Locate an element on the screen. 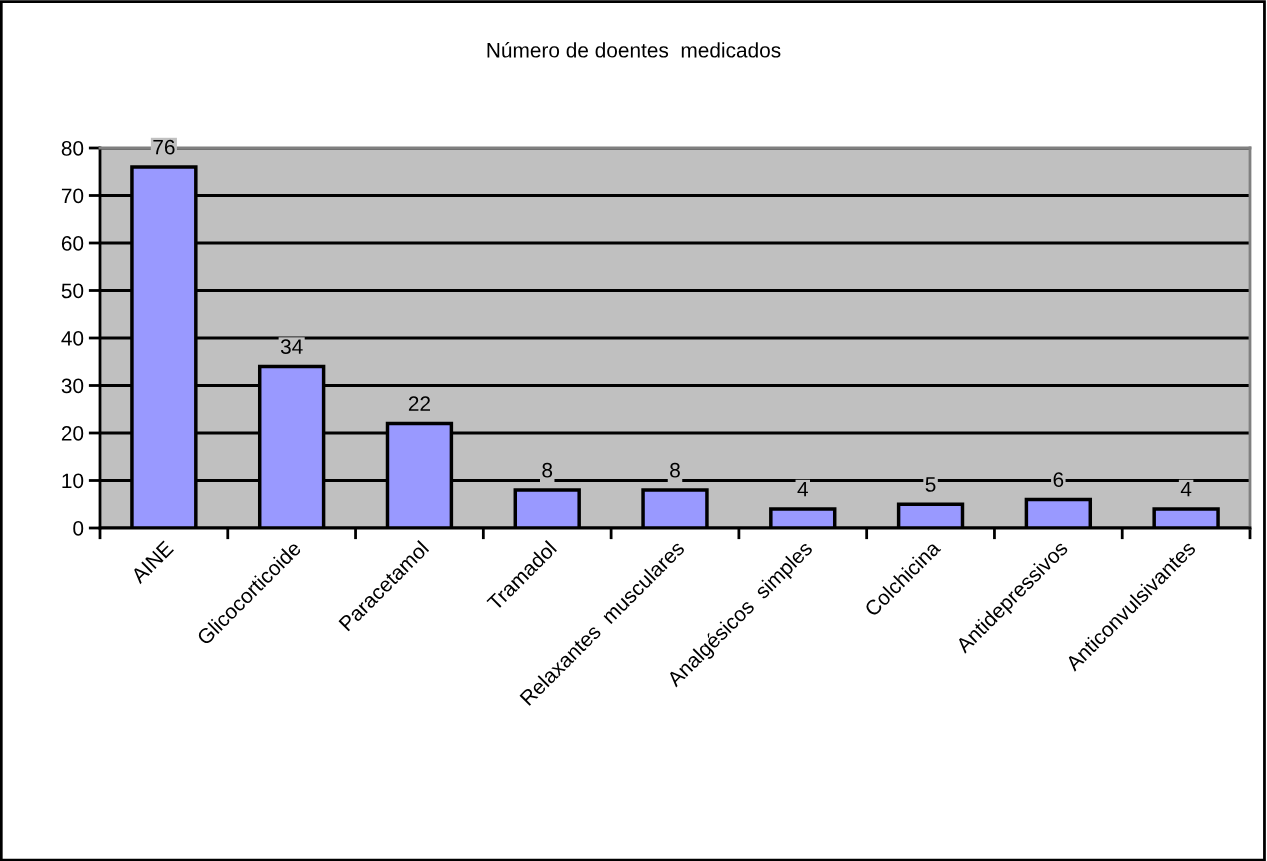  y-tick-label: 20 is located at coordinates (72, 433).